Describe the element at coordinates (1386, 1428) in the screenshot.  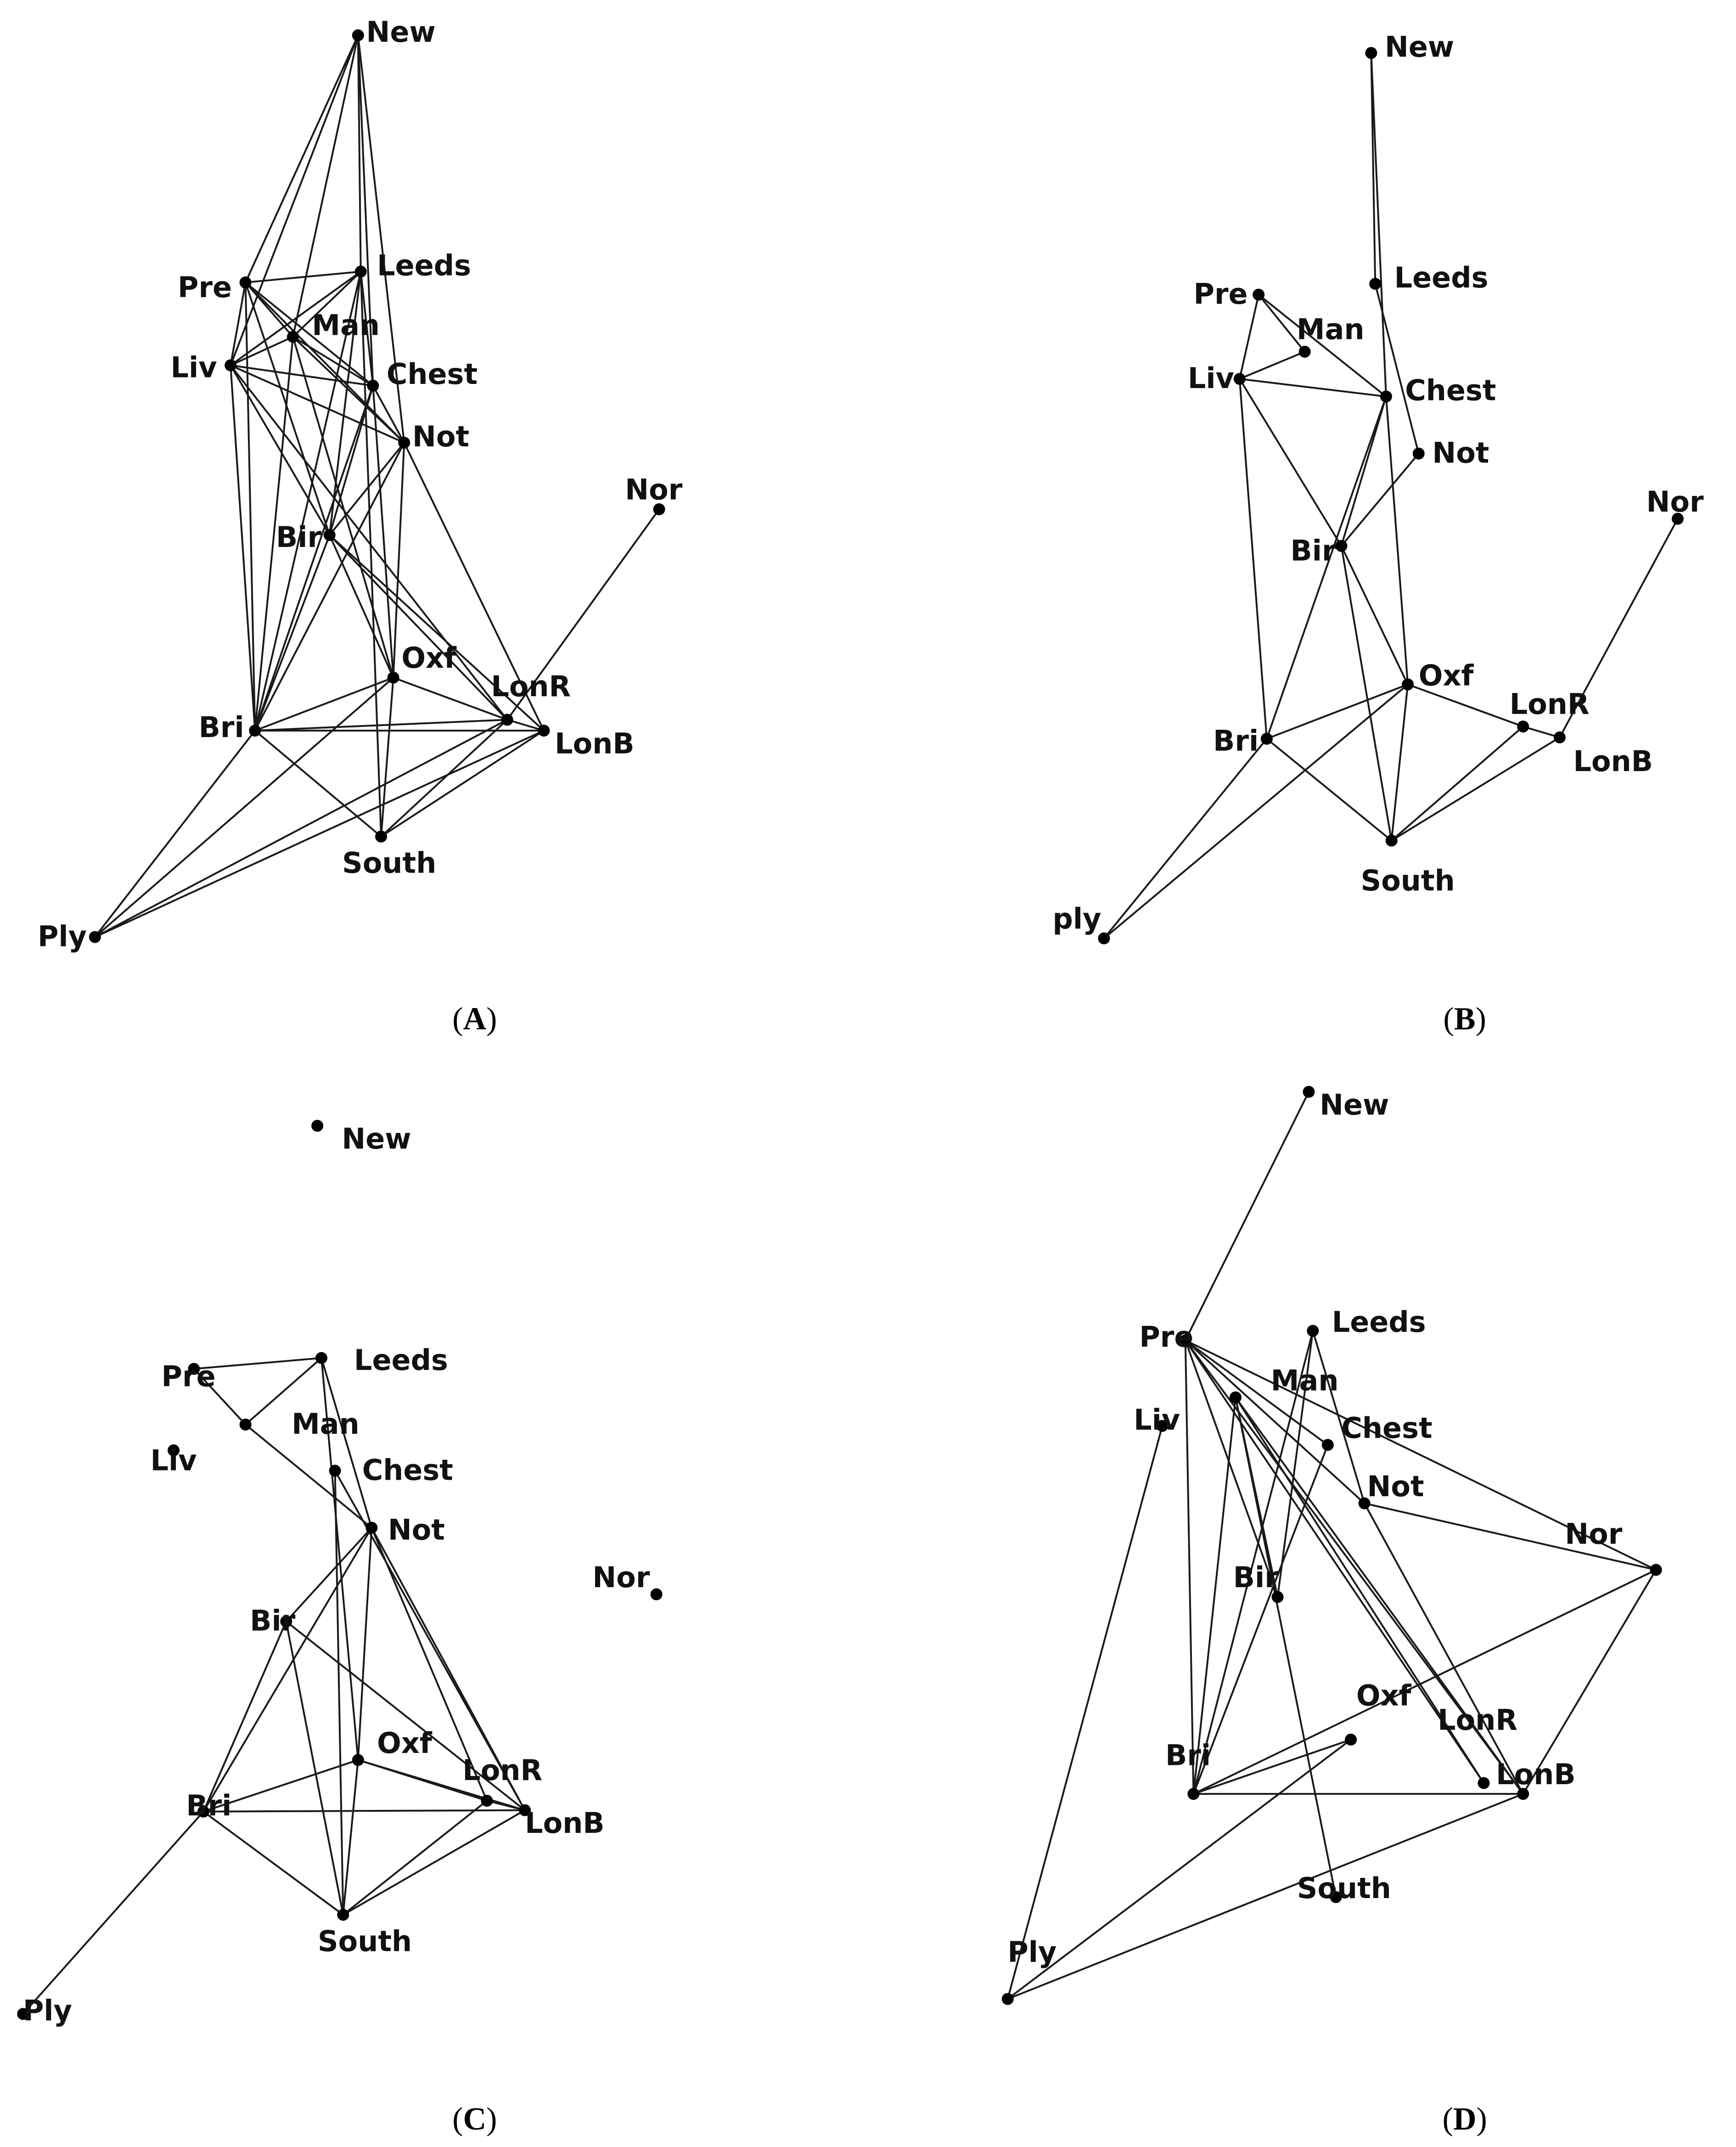
I see `node-label-chest: Chest` at that location.